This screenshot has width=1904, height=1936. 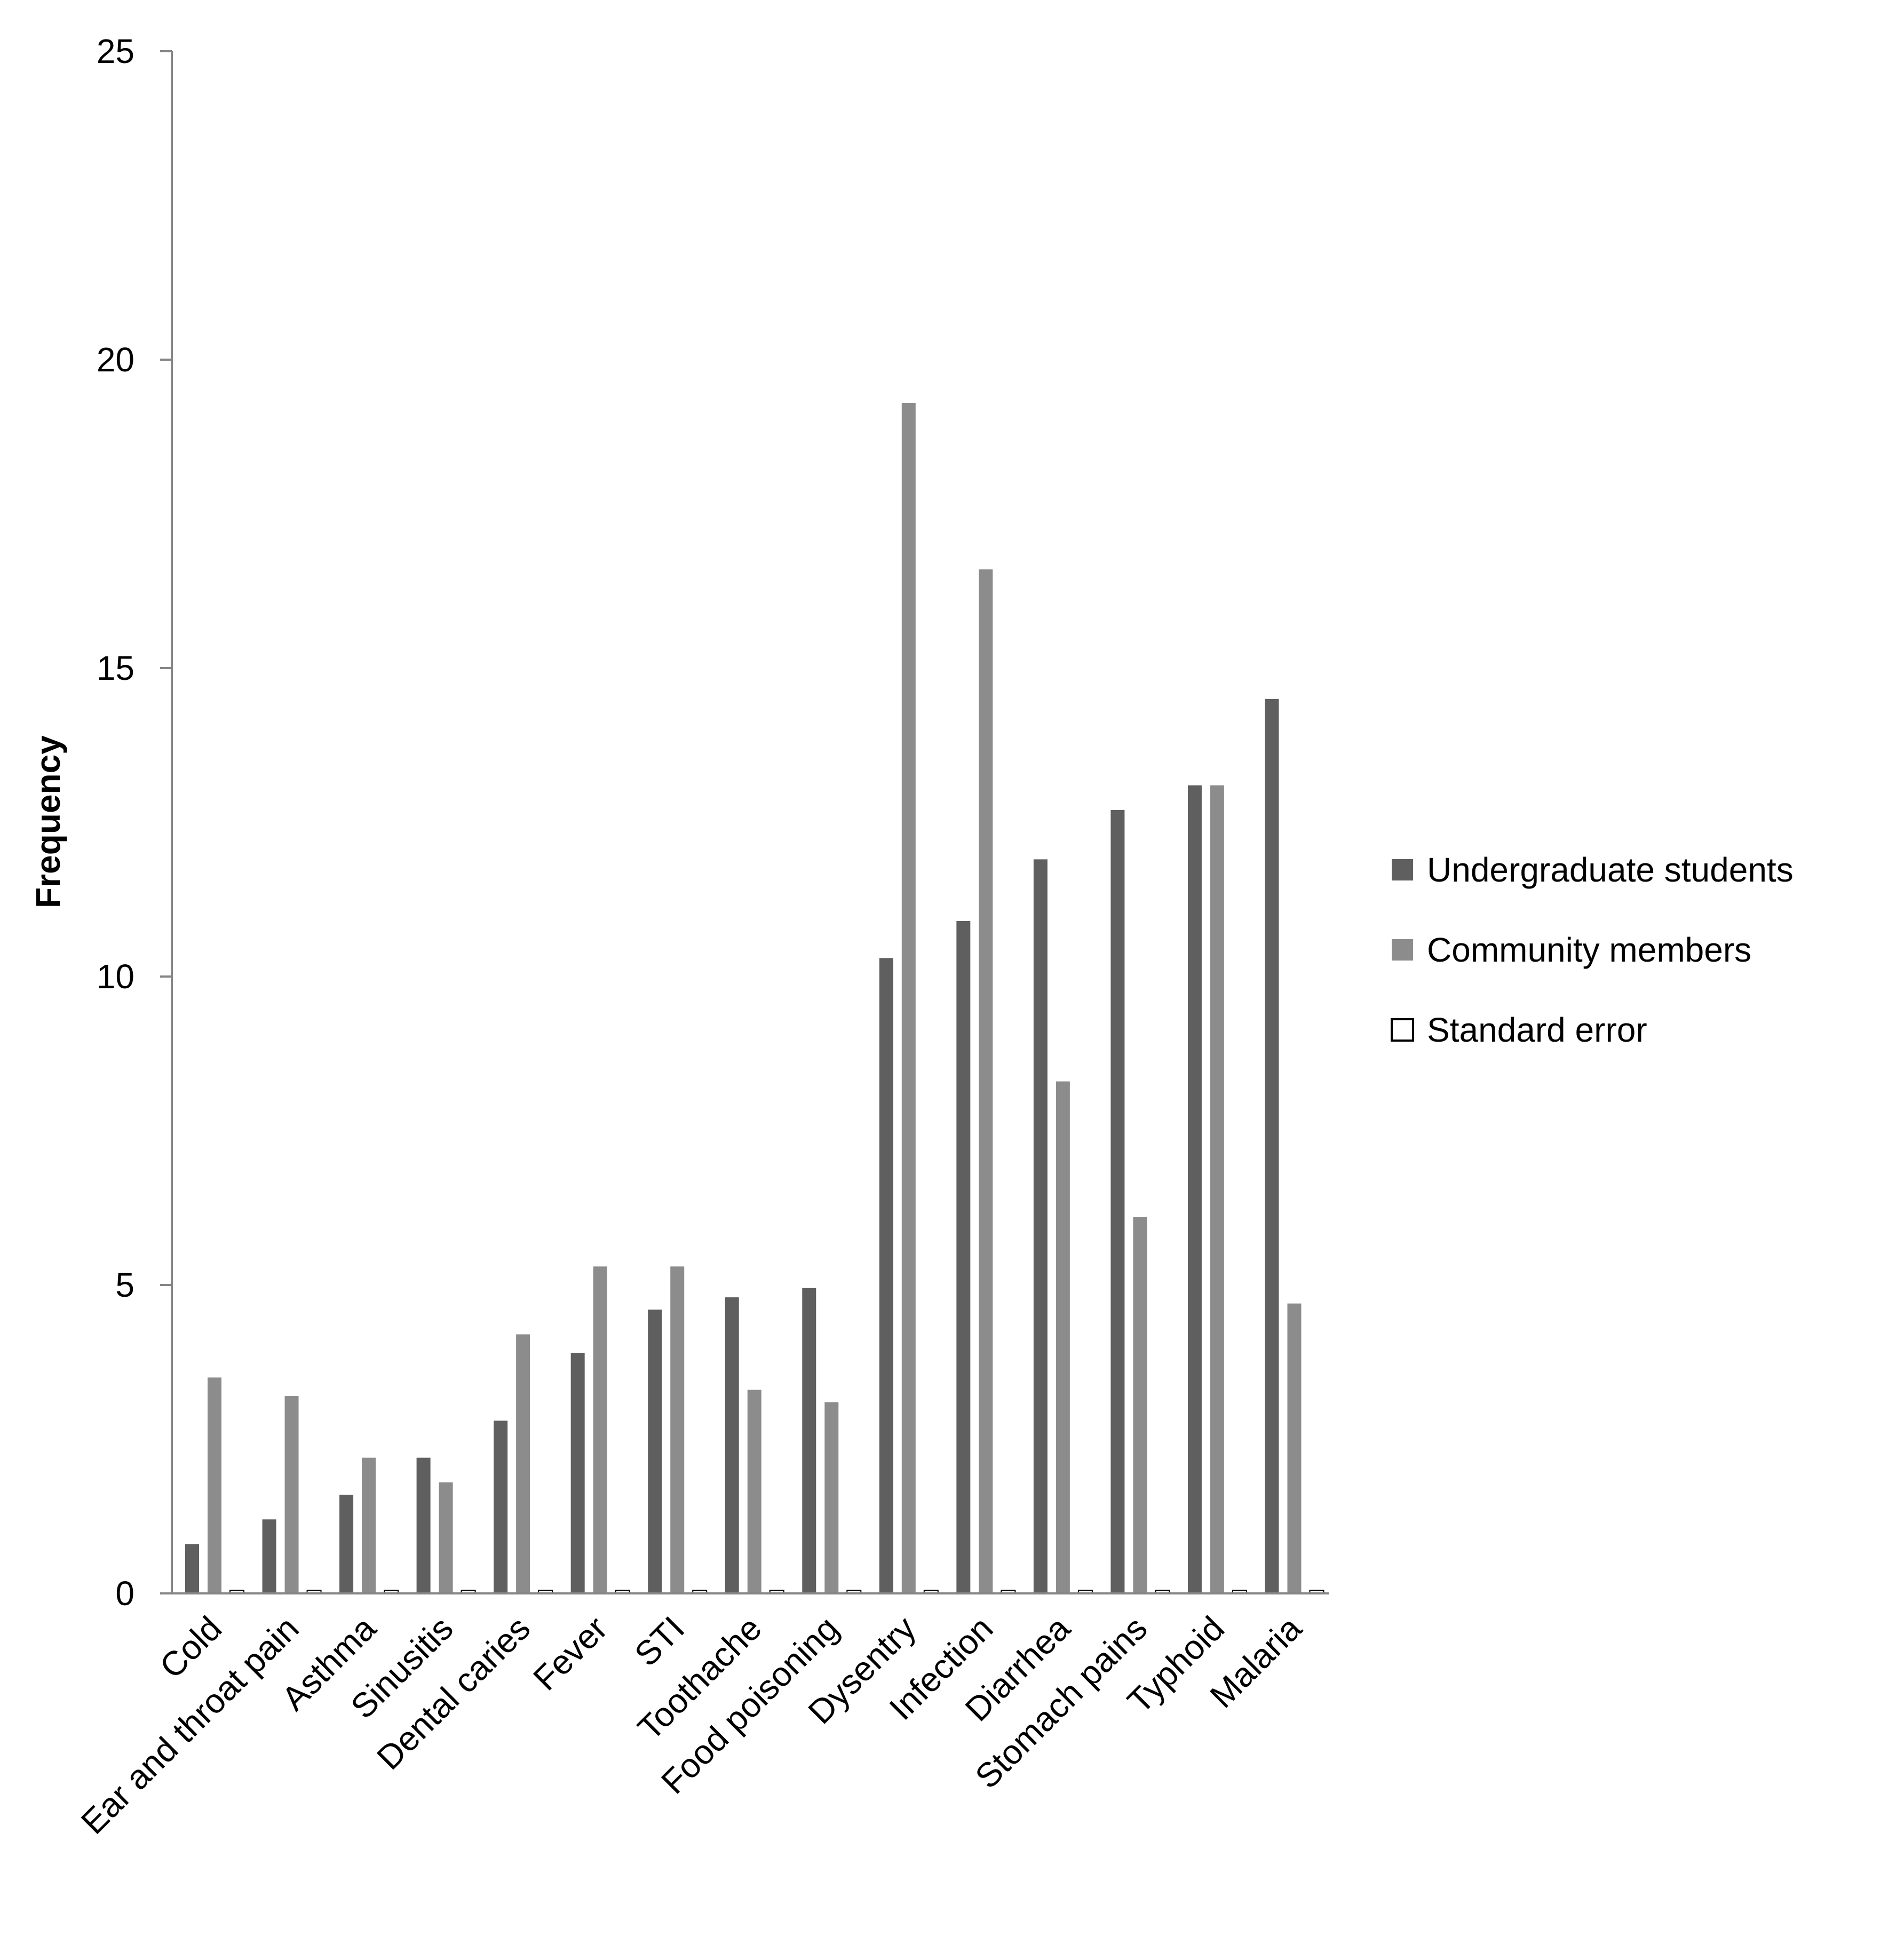 I want to click on legend-label: Standard error, so click(x=1537, y=1030).